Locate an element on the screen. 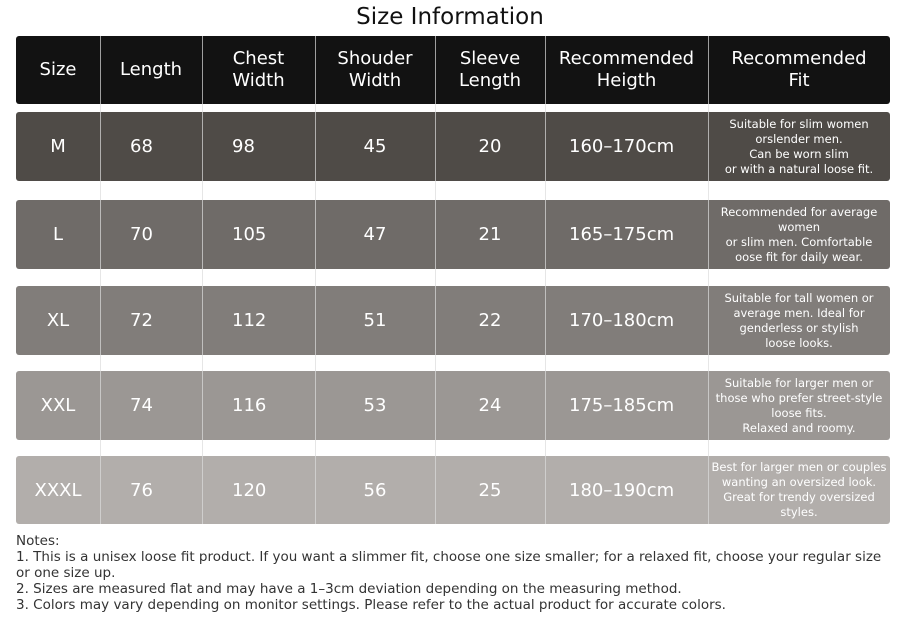 This screenshot has height=620, width=900. table-cell: 72 is located at coordinates (141, 320).